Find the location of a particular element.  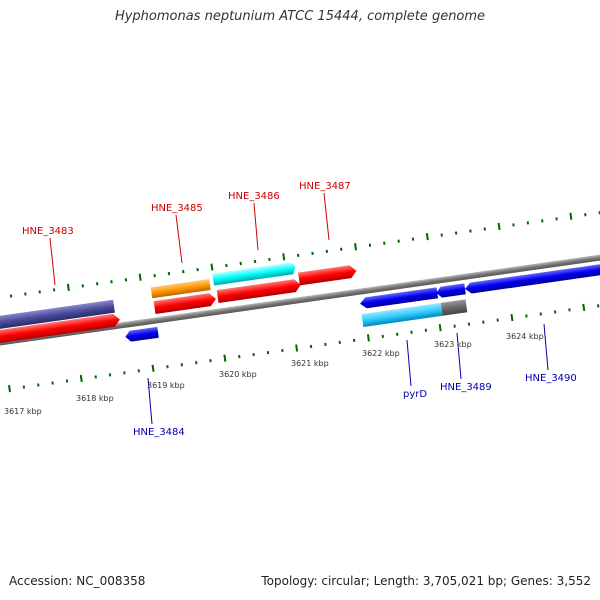

gene-feature-pyrD-arrow is located at coordinates (399, 298).